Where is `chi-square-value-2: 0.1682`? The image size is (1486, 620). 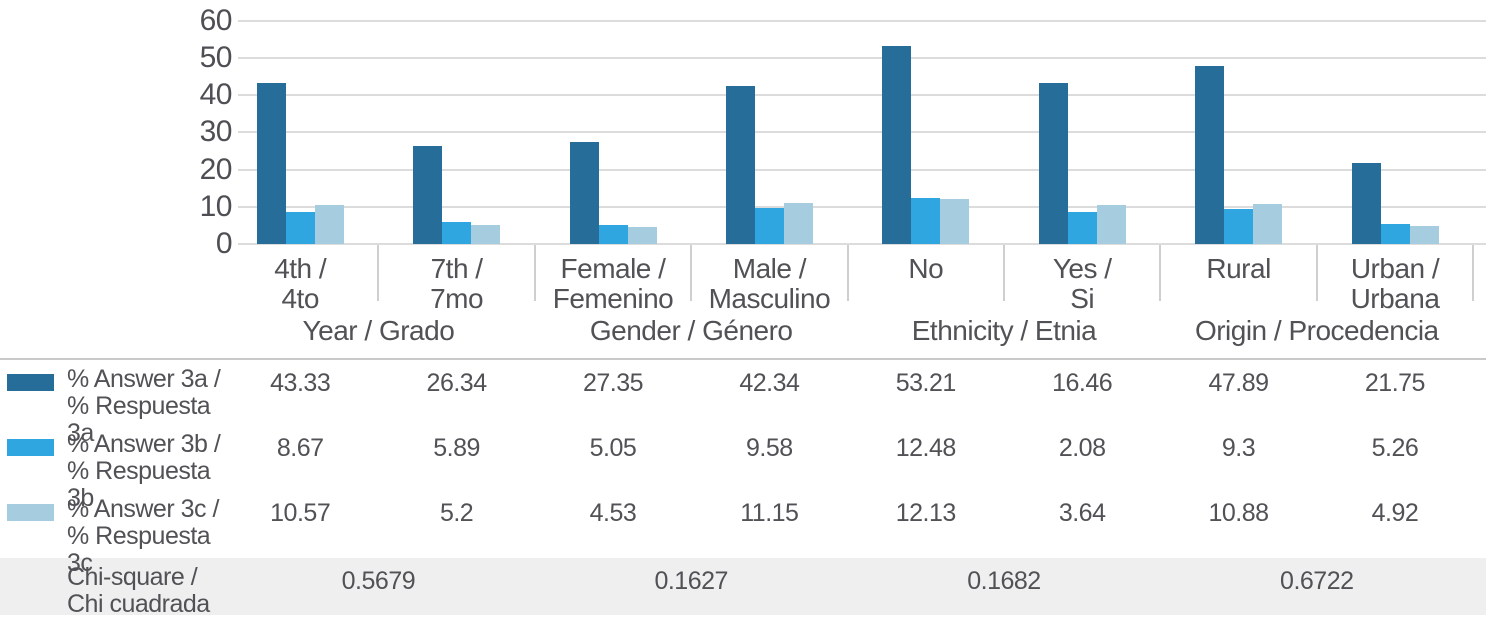 chi-square-value-2: 0.1682 is located at coordinates (1004, 581).